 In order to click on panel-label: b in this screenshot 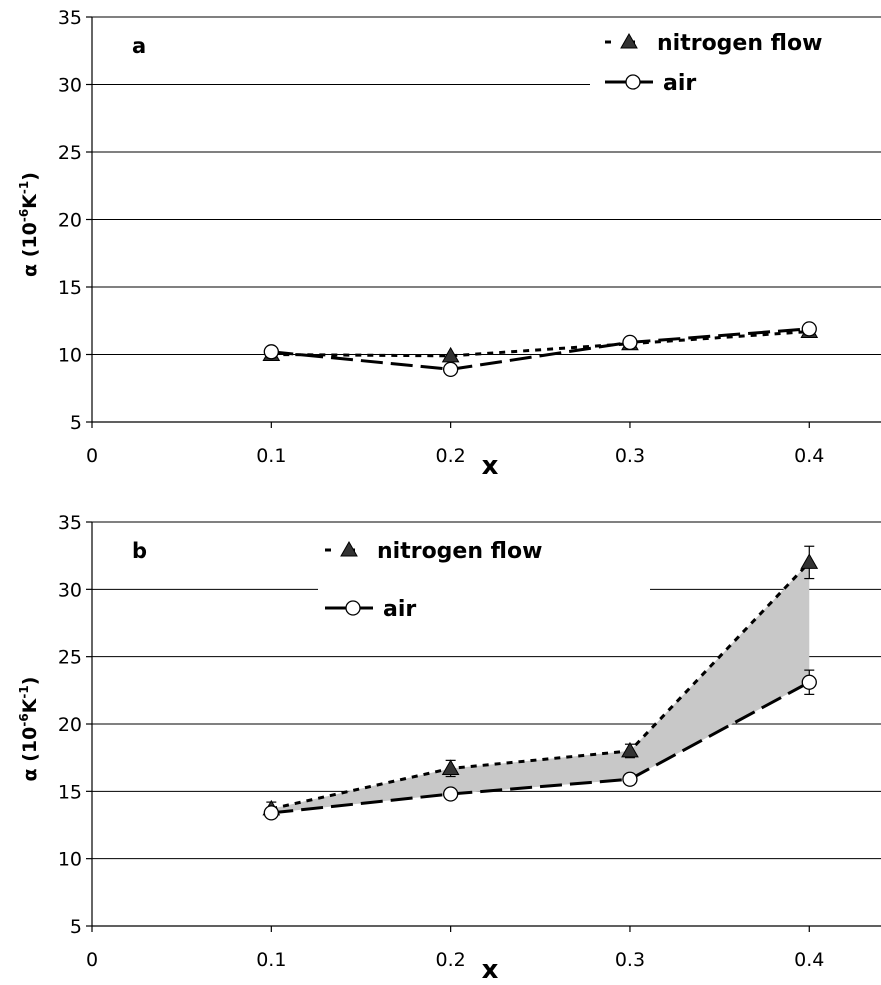, I will do `click(139, 551)`.